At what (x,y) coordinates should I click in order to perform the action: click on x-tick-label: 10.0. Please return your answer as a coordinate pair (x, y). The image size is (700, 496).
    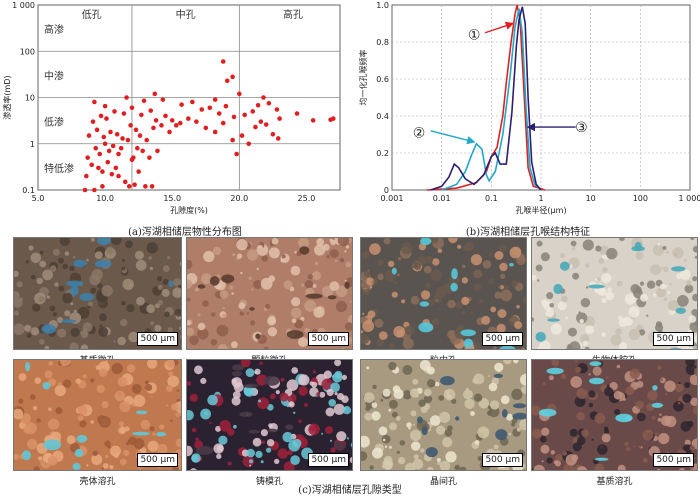
    Looking at the image, I should click on (105, 198).